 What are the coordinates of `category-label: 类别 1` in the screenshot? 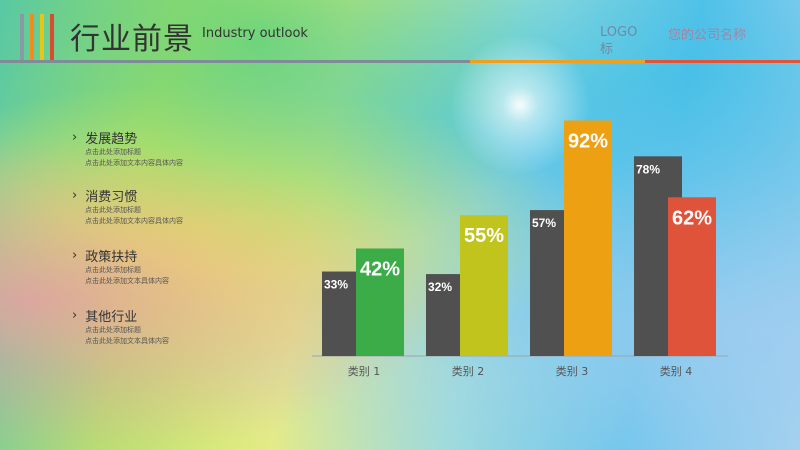 It's located at (364, 371).